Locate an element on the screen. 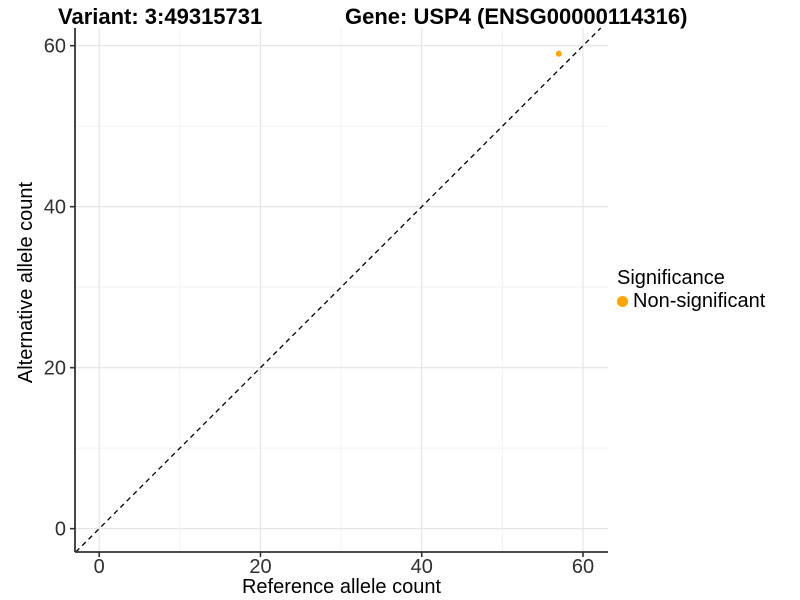 This screenshot has height=600, width=800. y-tick-label: 60 is located at coordinates (55, 47).